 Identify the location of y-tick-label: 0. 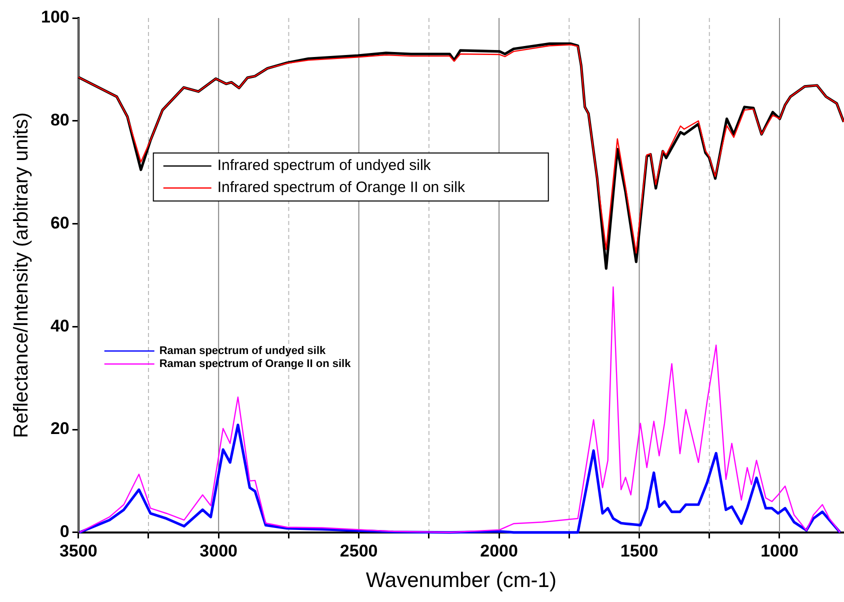
(65, 532).